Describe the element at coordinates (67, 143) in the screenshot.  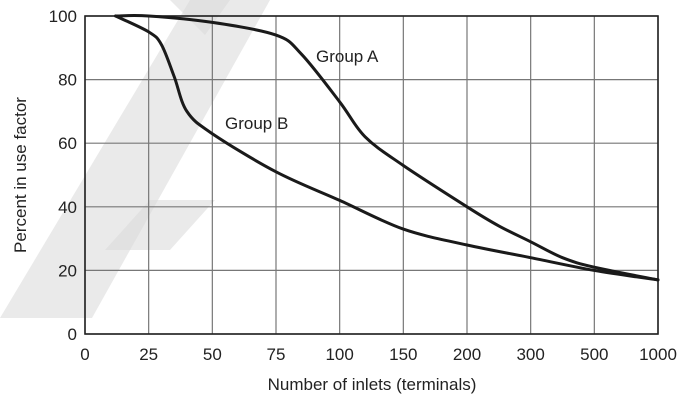
I see `y-tick-label: 60` at that location.